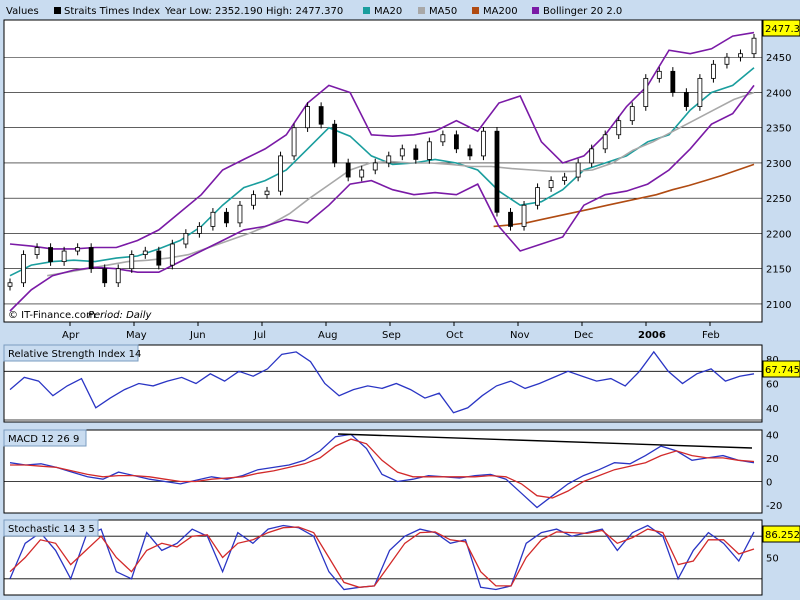  I want to click on macd-trendline, so click(545, 441).